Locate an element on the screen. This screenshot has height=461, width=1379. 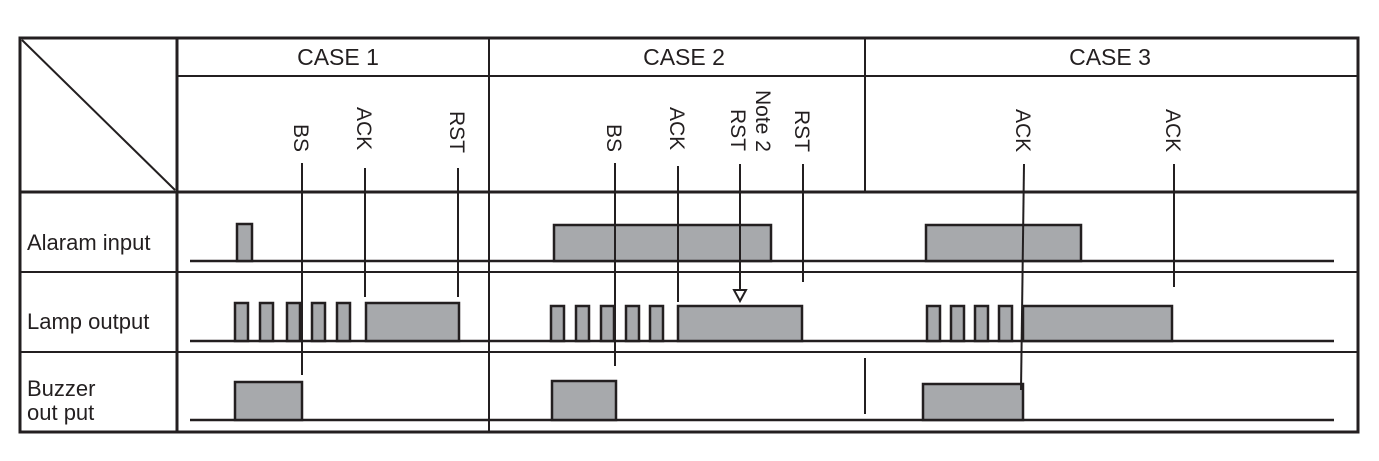
rst-label-case1: RST is located at coordinates (456, 132).